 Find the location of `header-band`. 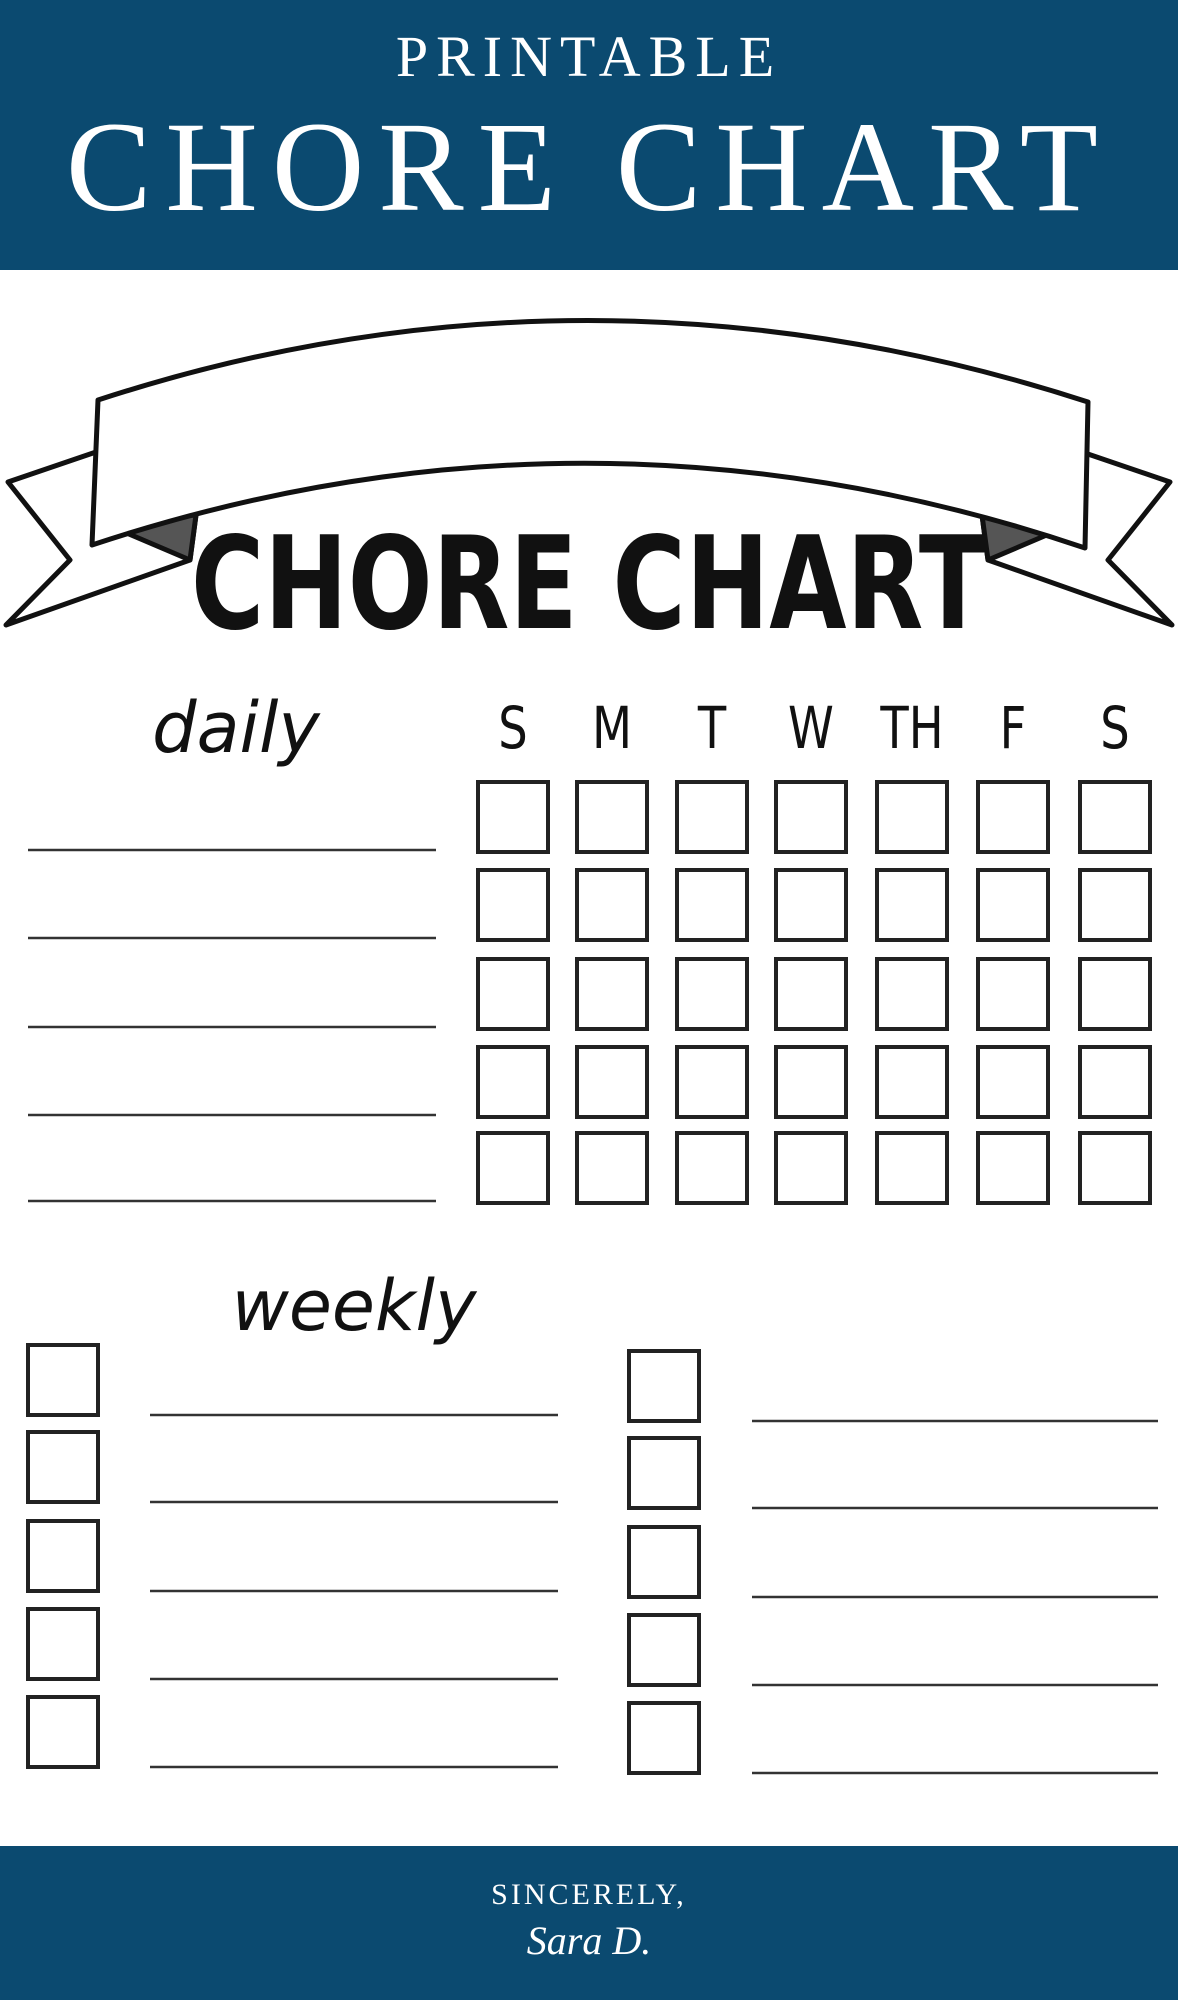

header-band is located at coordinates (589, 135).